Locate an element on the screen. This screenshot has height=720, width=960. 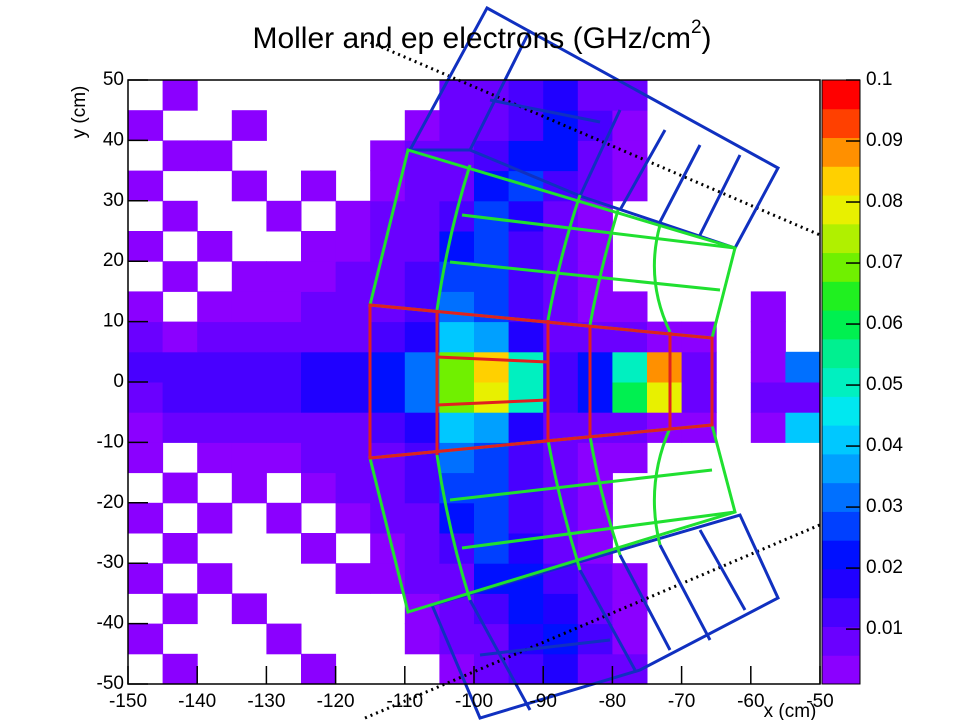
x-tick-label: -90 is located at coordinates (542, 701).